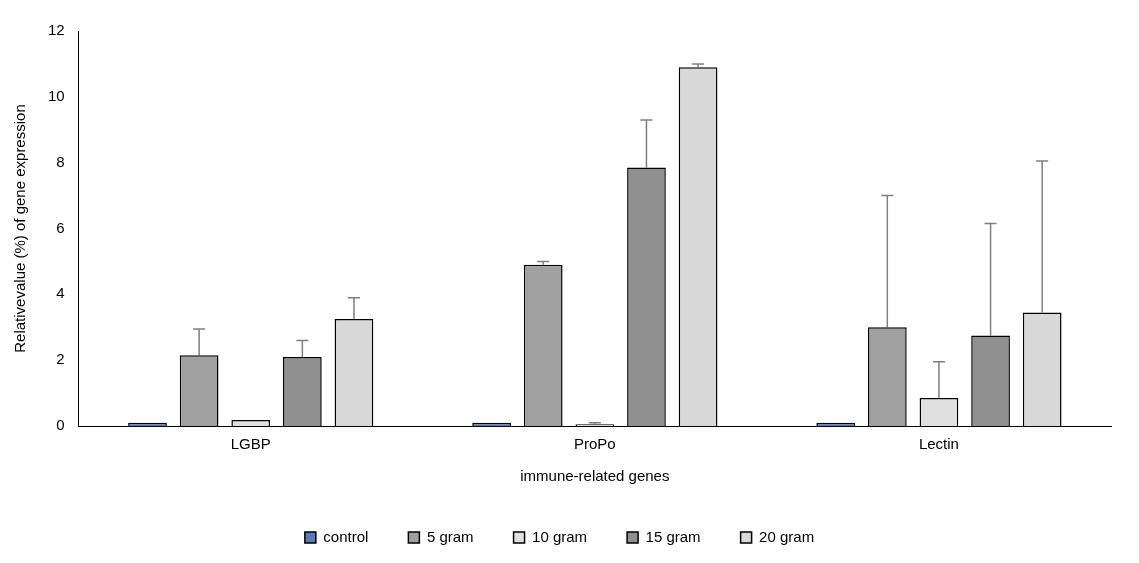 The height and width of the screenshot is (563, 1139). What do you see at coordinates (60, 161) in the screenshot?
I see `y-tick-label: 8` at bounding box center [60, 161].